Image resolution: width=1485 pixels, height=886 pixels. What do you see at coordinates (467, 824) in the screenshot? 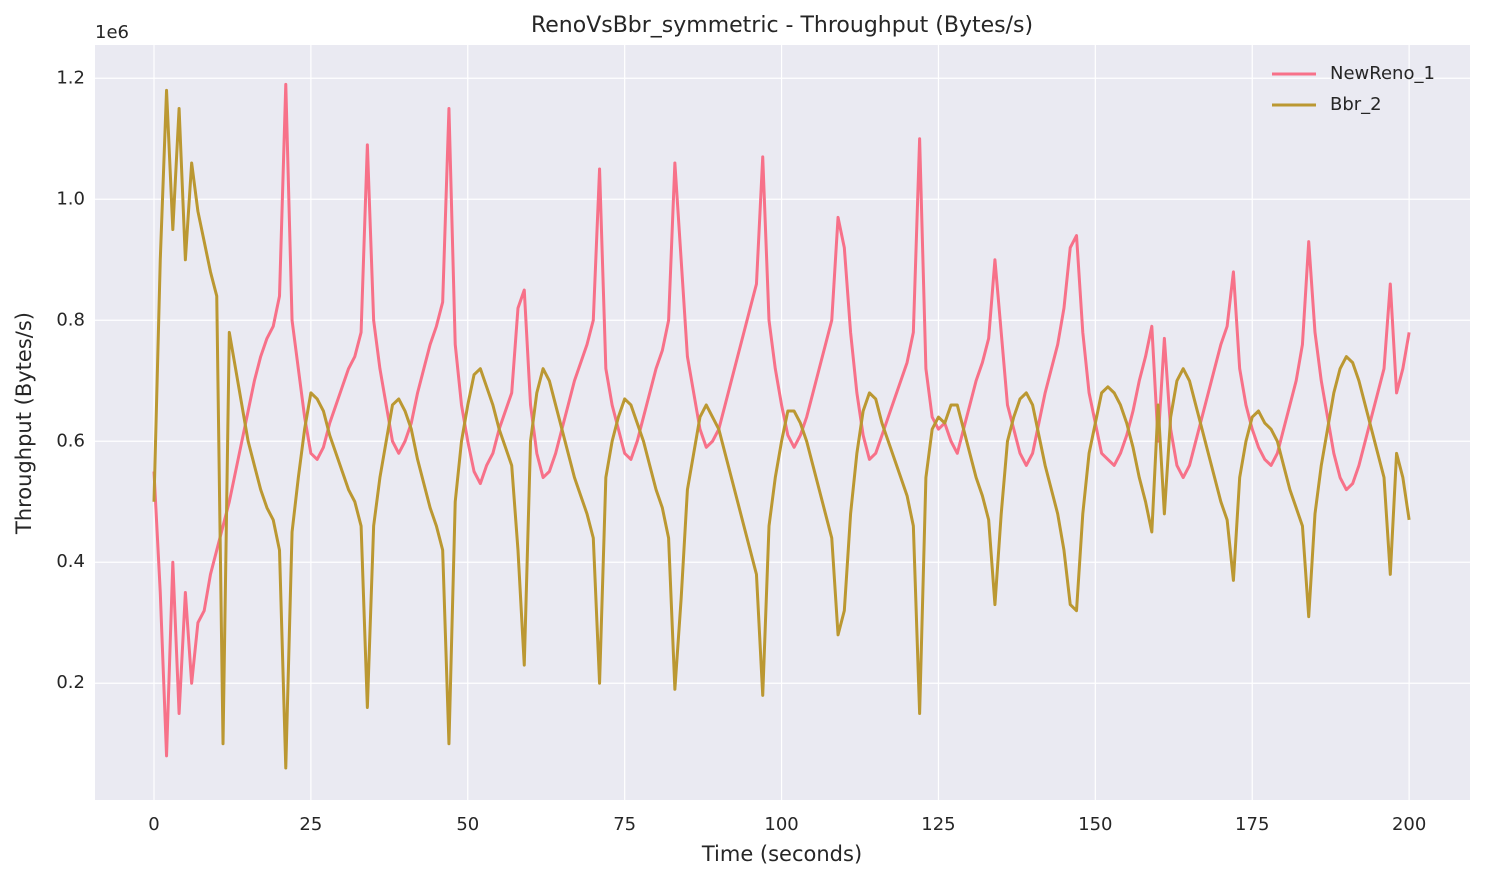
I see `x-tick-label: 50` at bounding box center [467, 824].